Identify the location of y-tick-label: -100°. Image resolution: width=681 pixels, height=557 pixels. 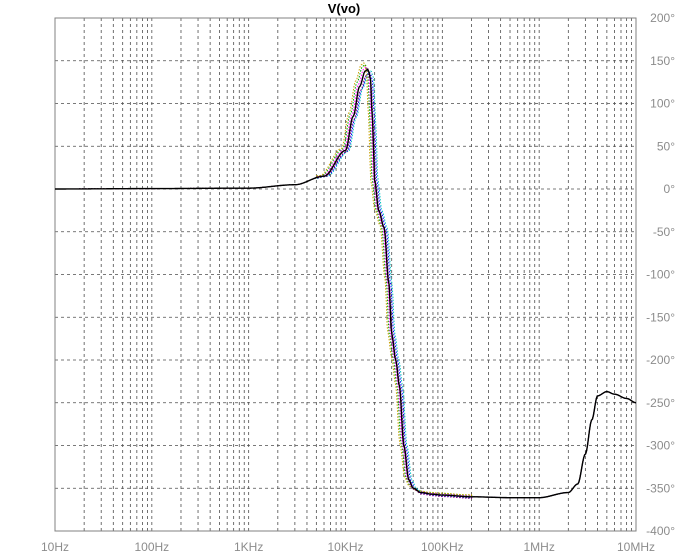
(660, 275).